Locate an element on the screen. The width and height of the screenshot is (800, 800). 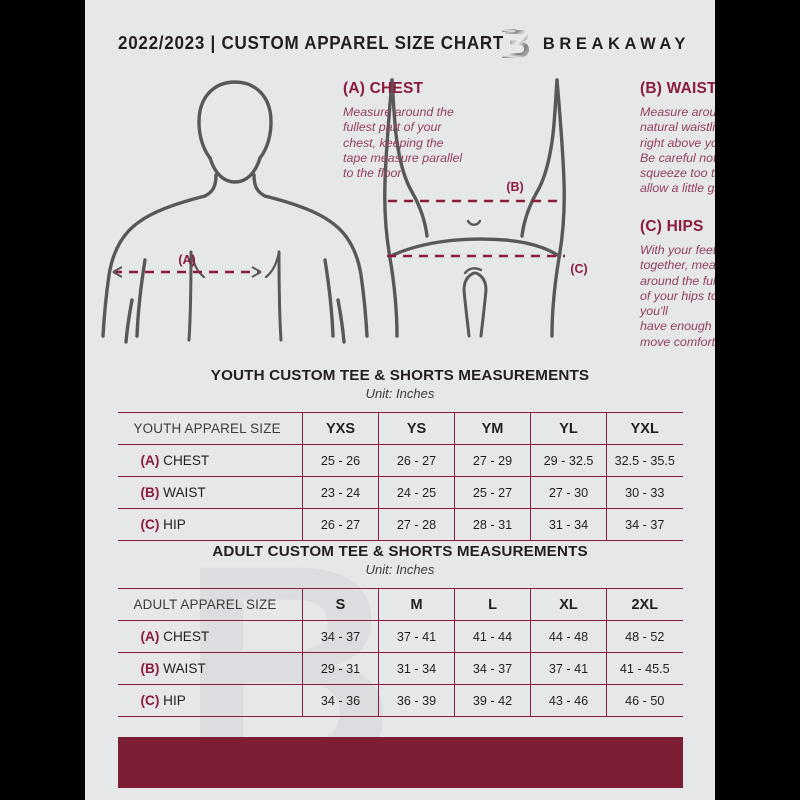
youth-size-header-1: YS is located at coordinates (416, 428).